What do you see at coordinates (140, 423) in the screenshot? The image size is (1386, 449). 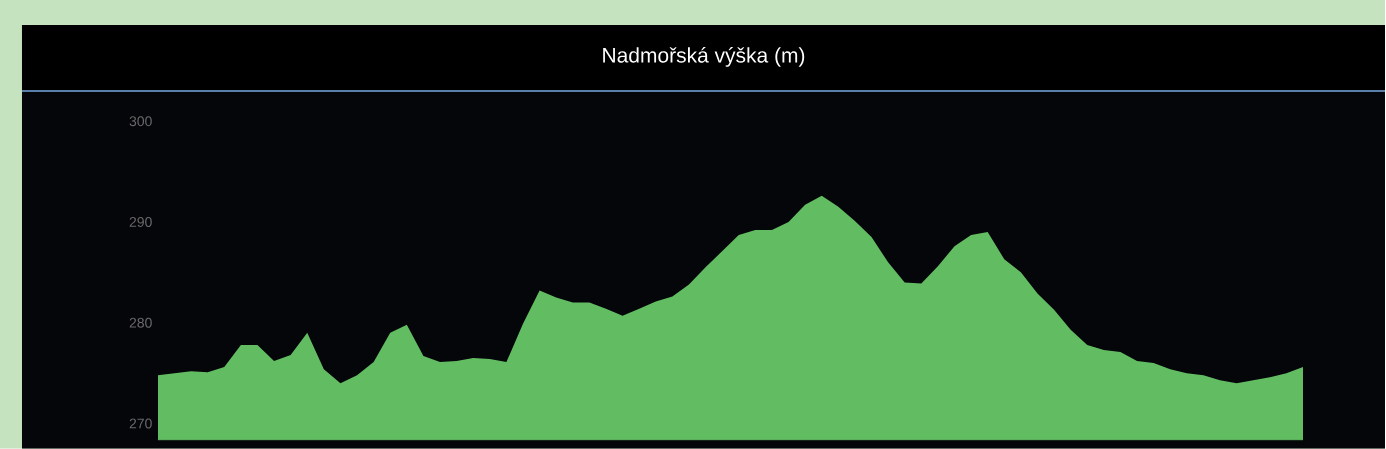 I see `y-tick-label: 270` at bounding box center [140, 423].